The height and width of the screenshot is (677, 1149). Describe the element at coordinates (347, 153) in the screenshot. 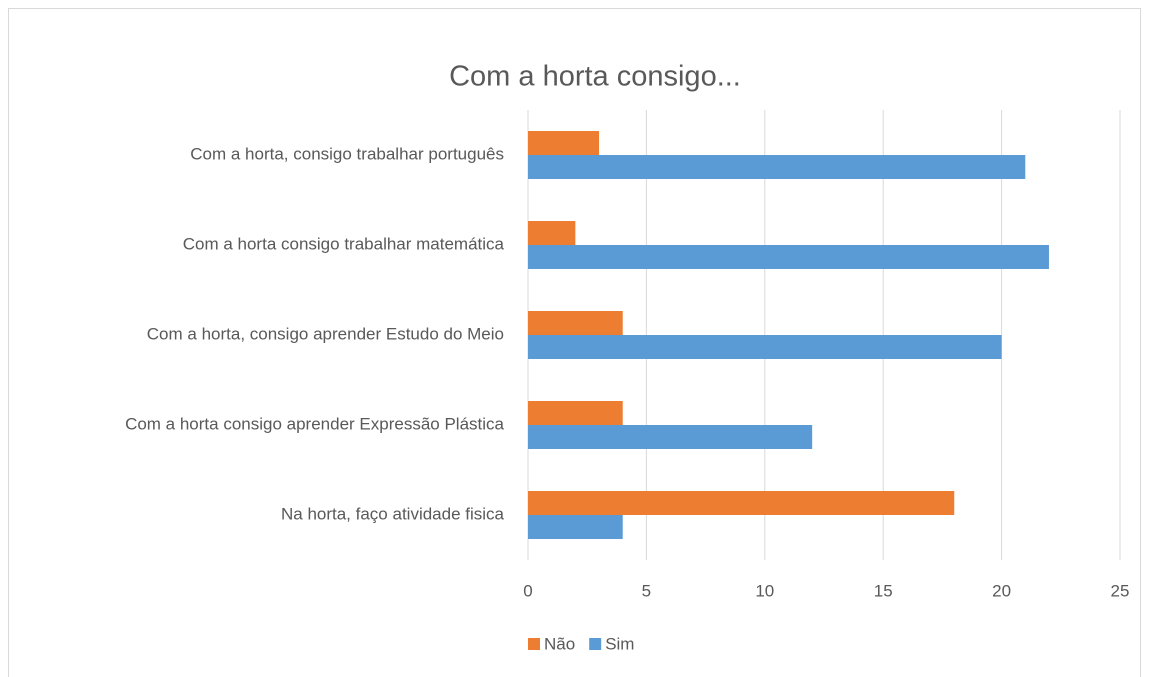

I see `y-tick-label: Com a horta, consigo trabalhar português` at that location.